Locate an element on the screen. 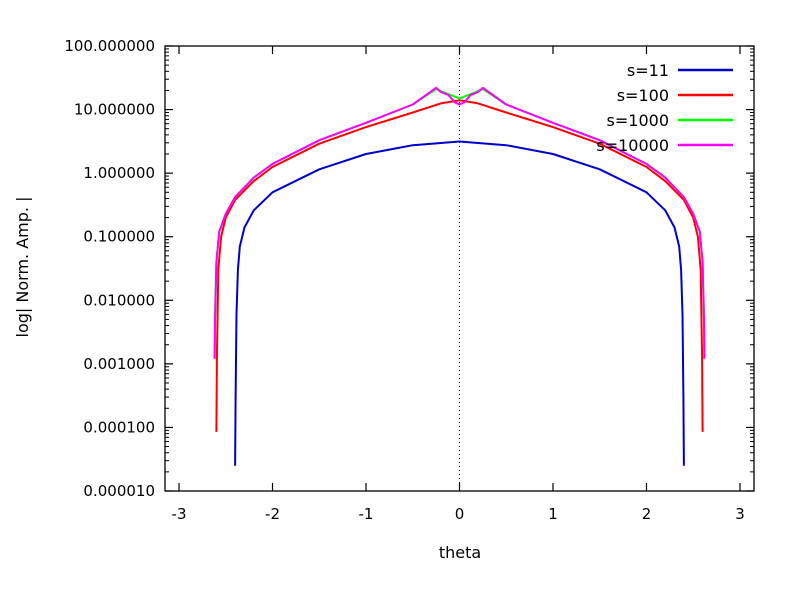 The height and width of the screenshot is (591, 789). x-tick-label: -3 is located at coordinates (179, 514).